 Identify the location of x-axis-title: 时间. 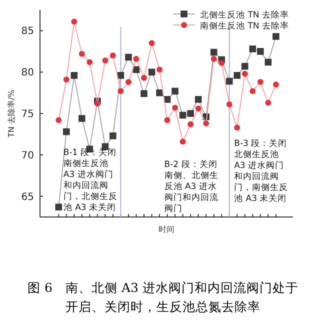
(166, 229).